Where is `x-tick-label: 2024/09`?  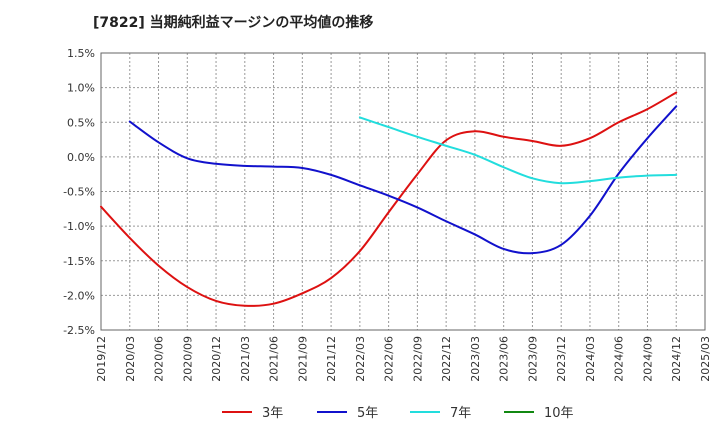 x-tick-label: 2024/09 is located at coordinates (647, 359).